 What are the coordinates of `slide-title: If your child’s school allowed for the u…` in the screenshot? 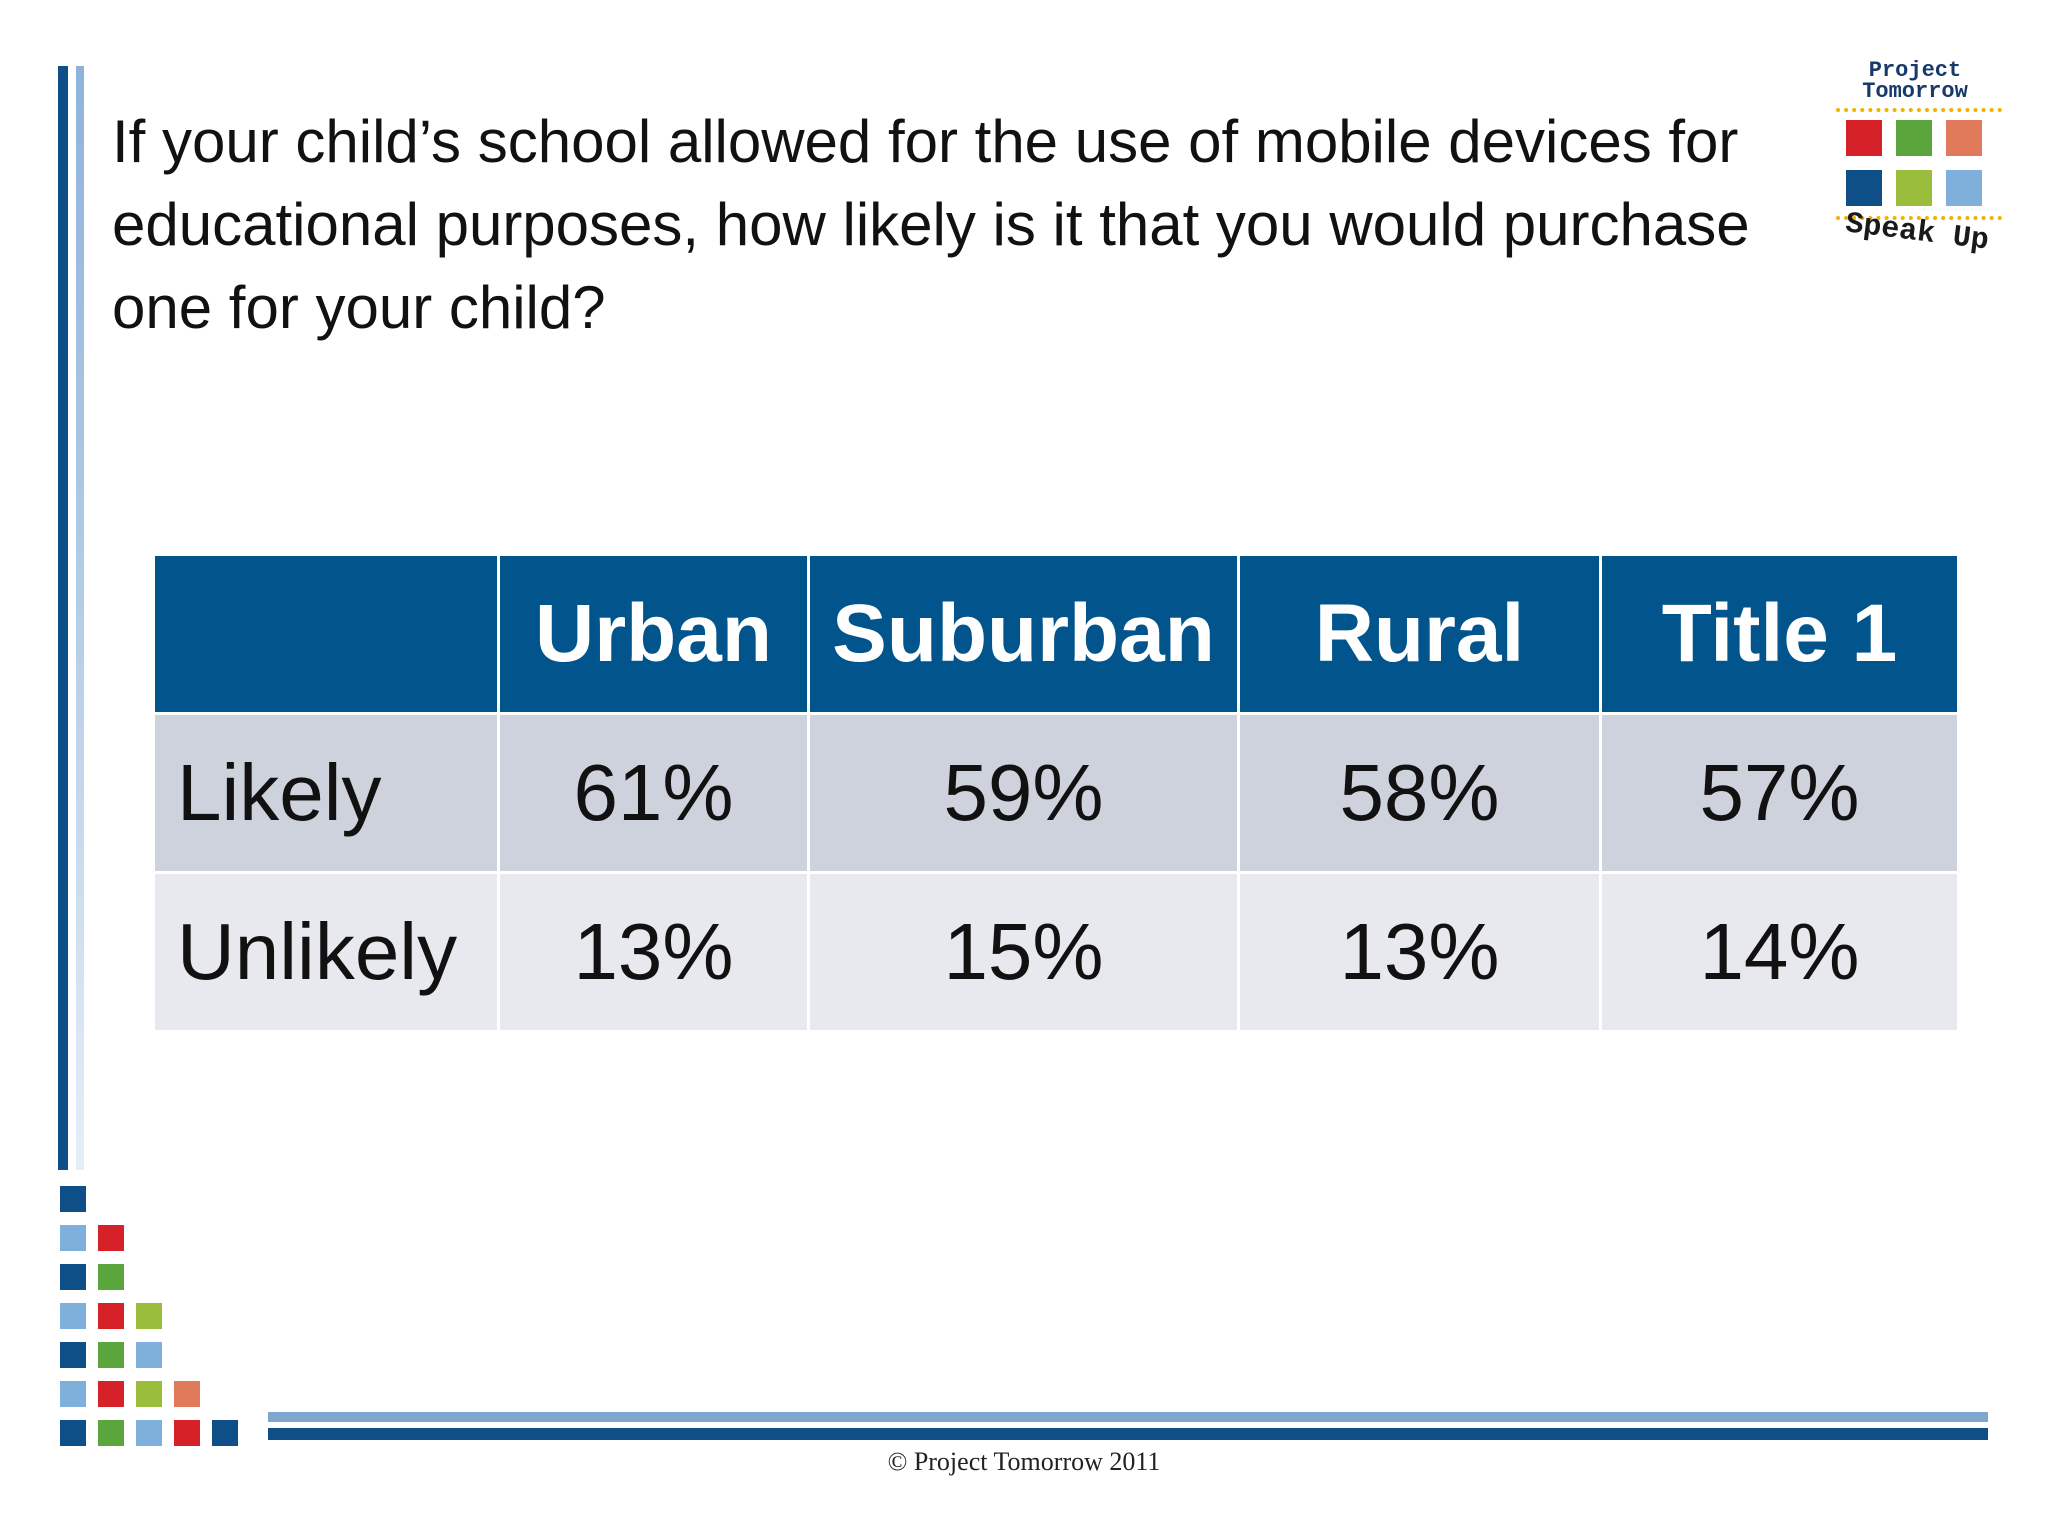 It's located at (931, 224).